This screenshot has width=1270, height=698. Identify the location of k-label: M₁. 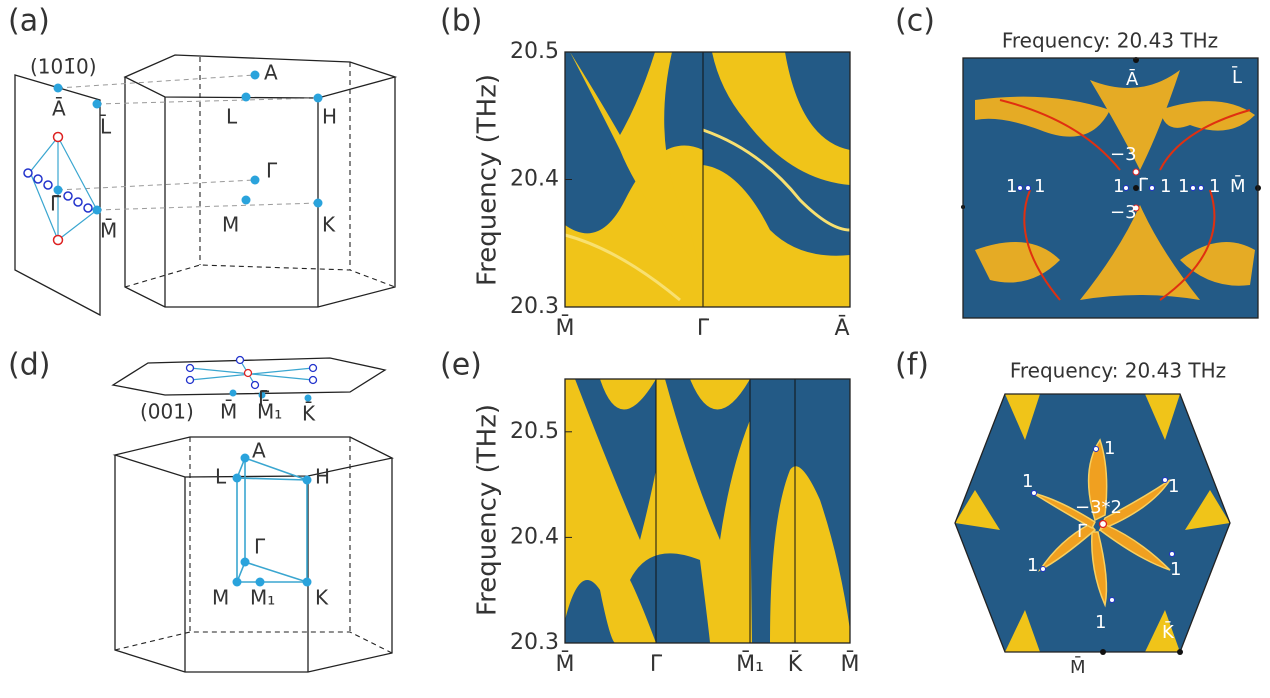
(262, 598).